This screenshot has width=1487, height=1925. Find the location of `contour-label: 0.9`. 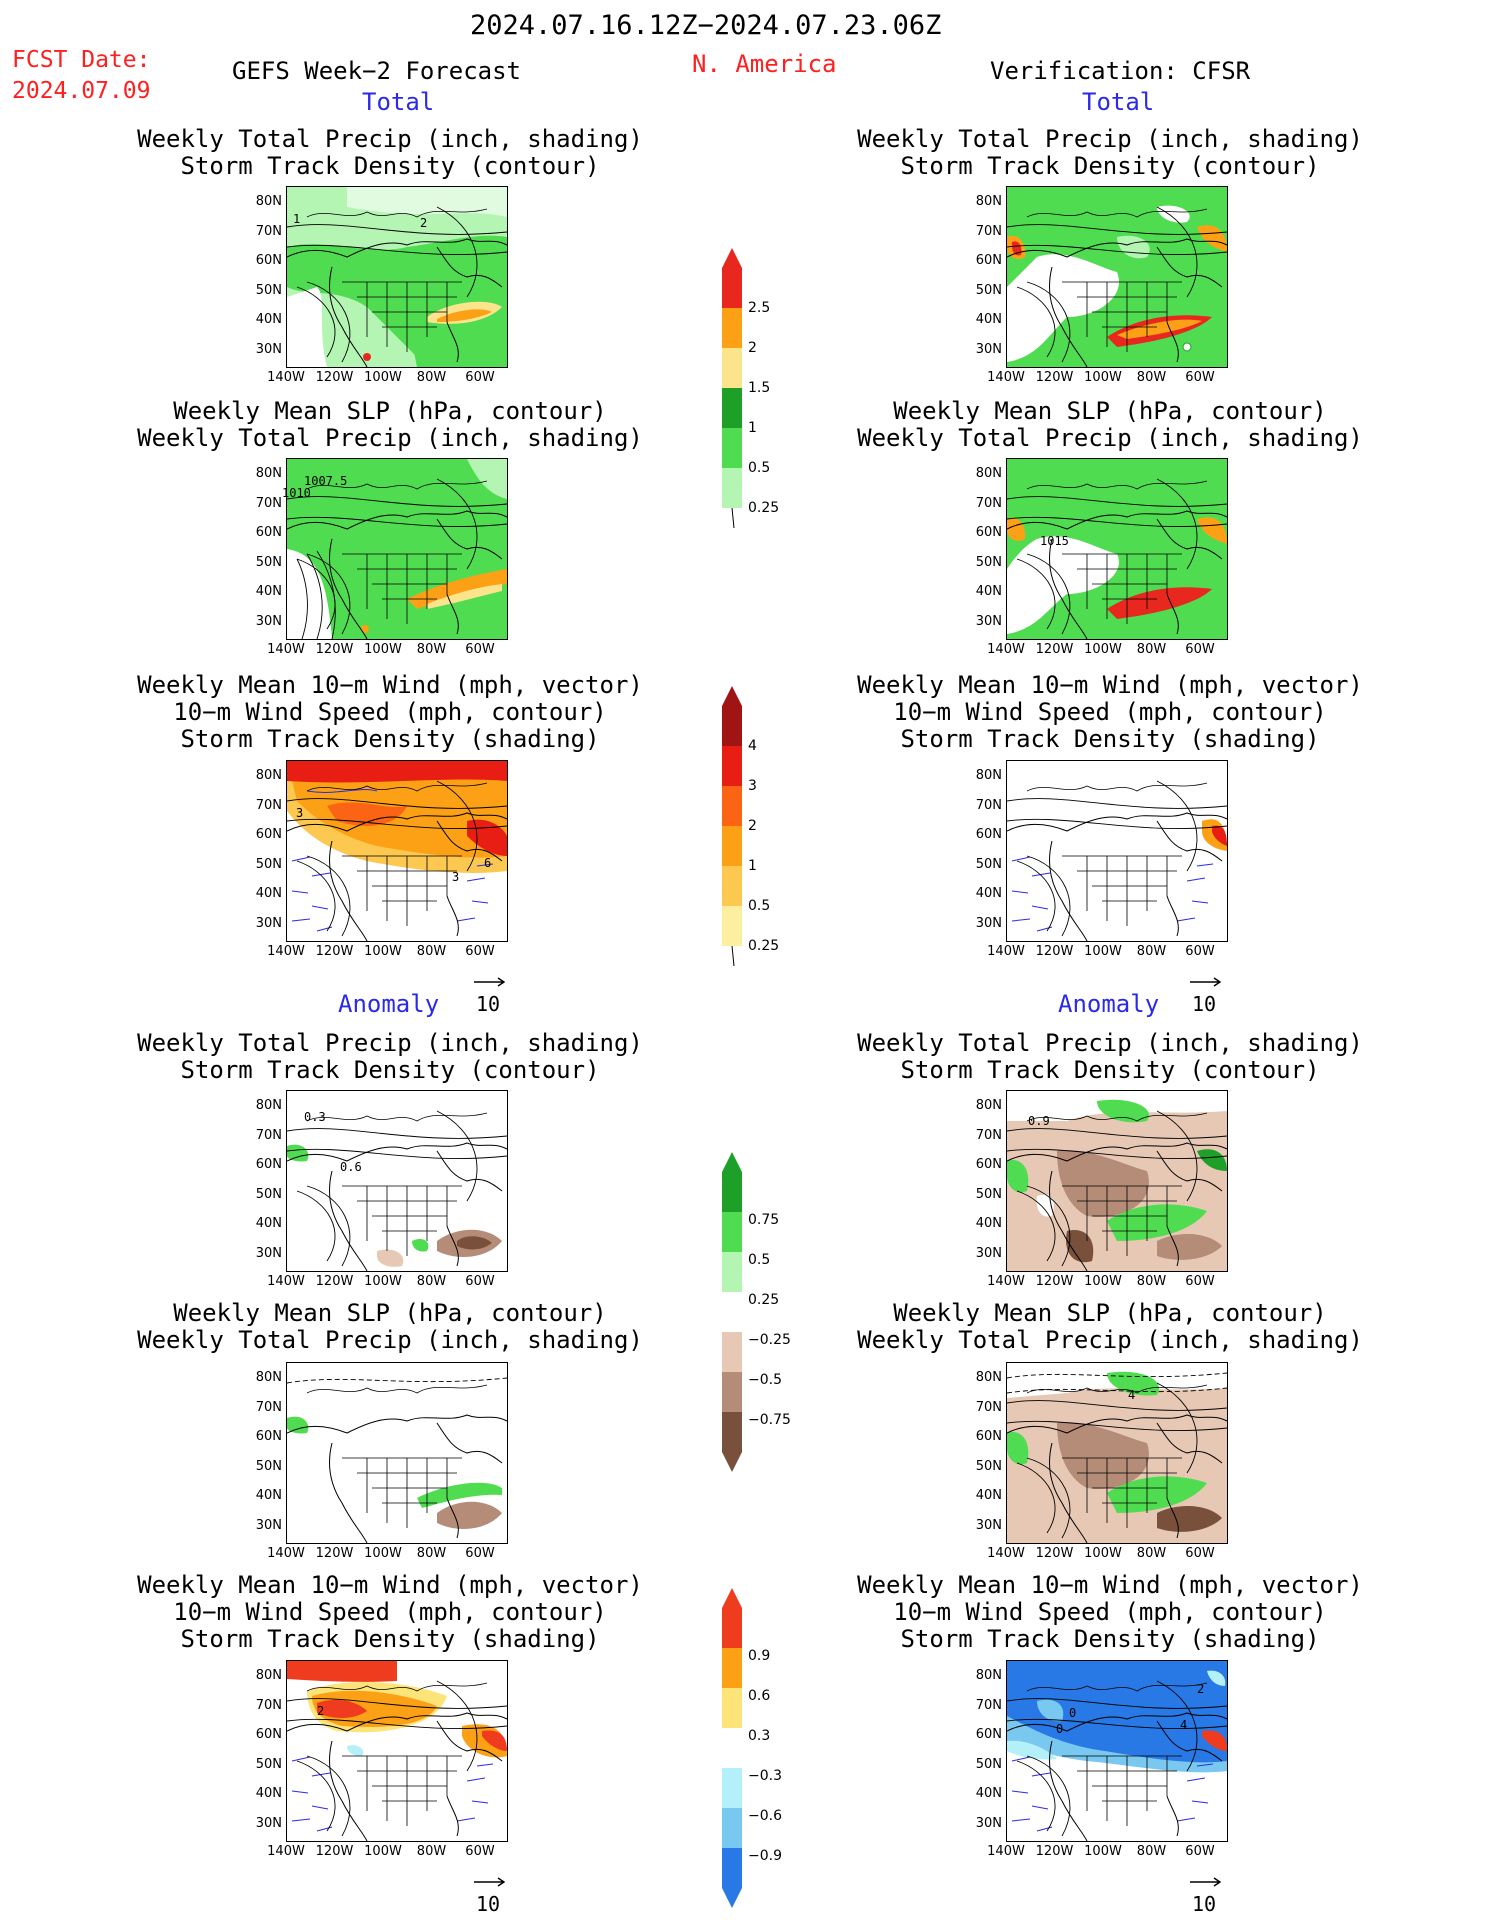

contour-label: 0.9 is located at coordinates (1039, 1121).